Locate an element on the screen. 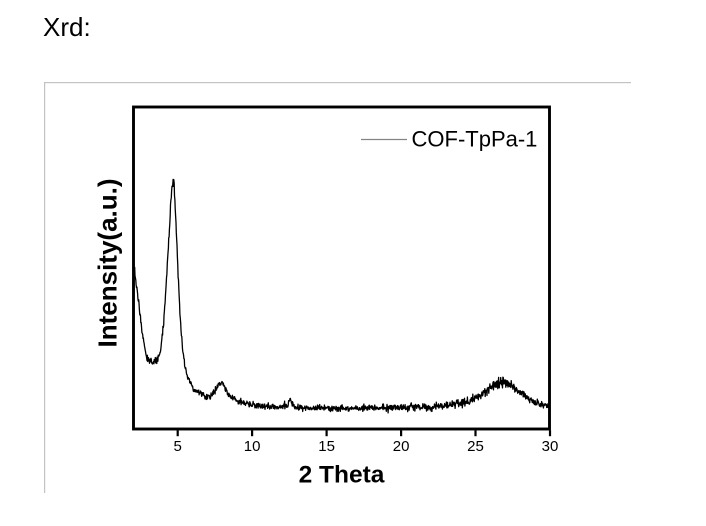  svg-text: 15 is located at coordinates (326, 446).